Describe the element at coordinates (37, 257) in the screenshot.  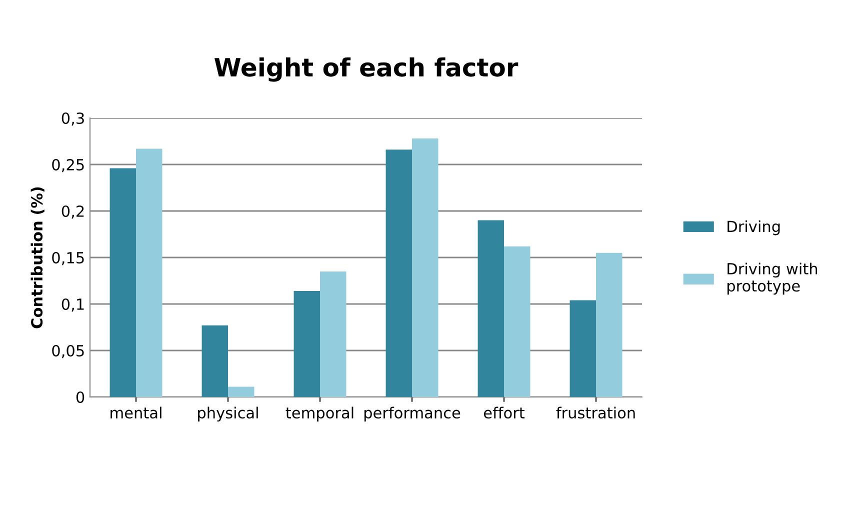
I see `y-axis-title: Contribution (%)` at that location.